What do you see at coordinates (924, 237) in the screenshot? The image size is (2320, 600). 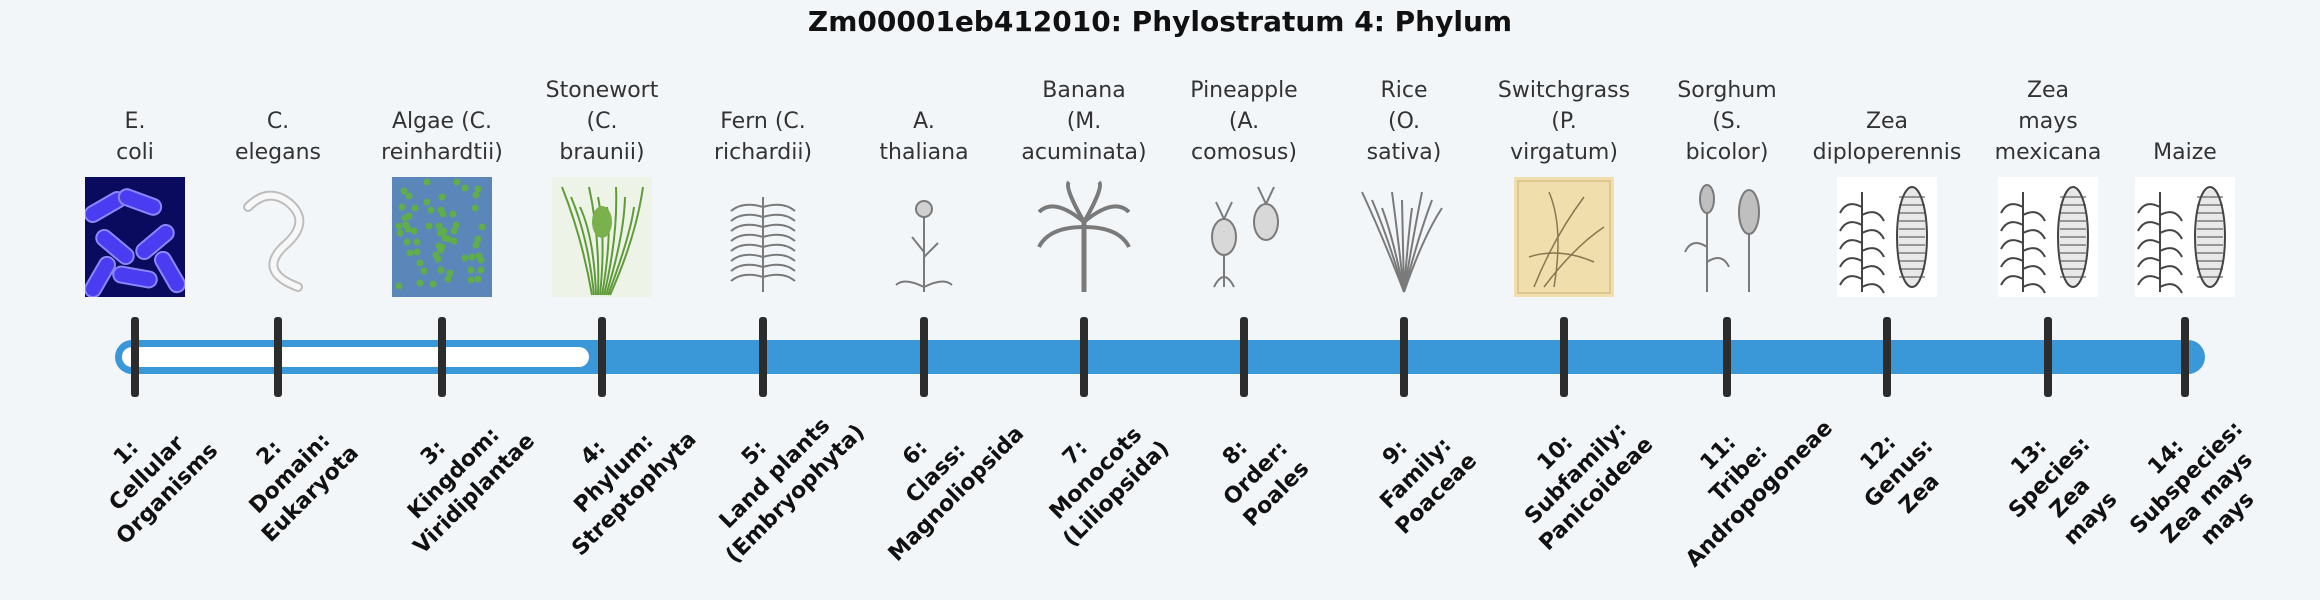 I see `arabidopsis-image` at bounding box center [924, 237].